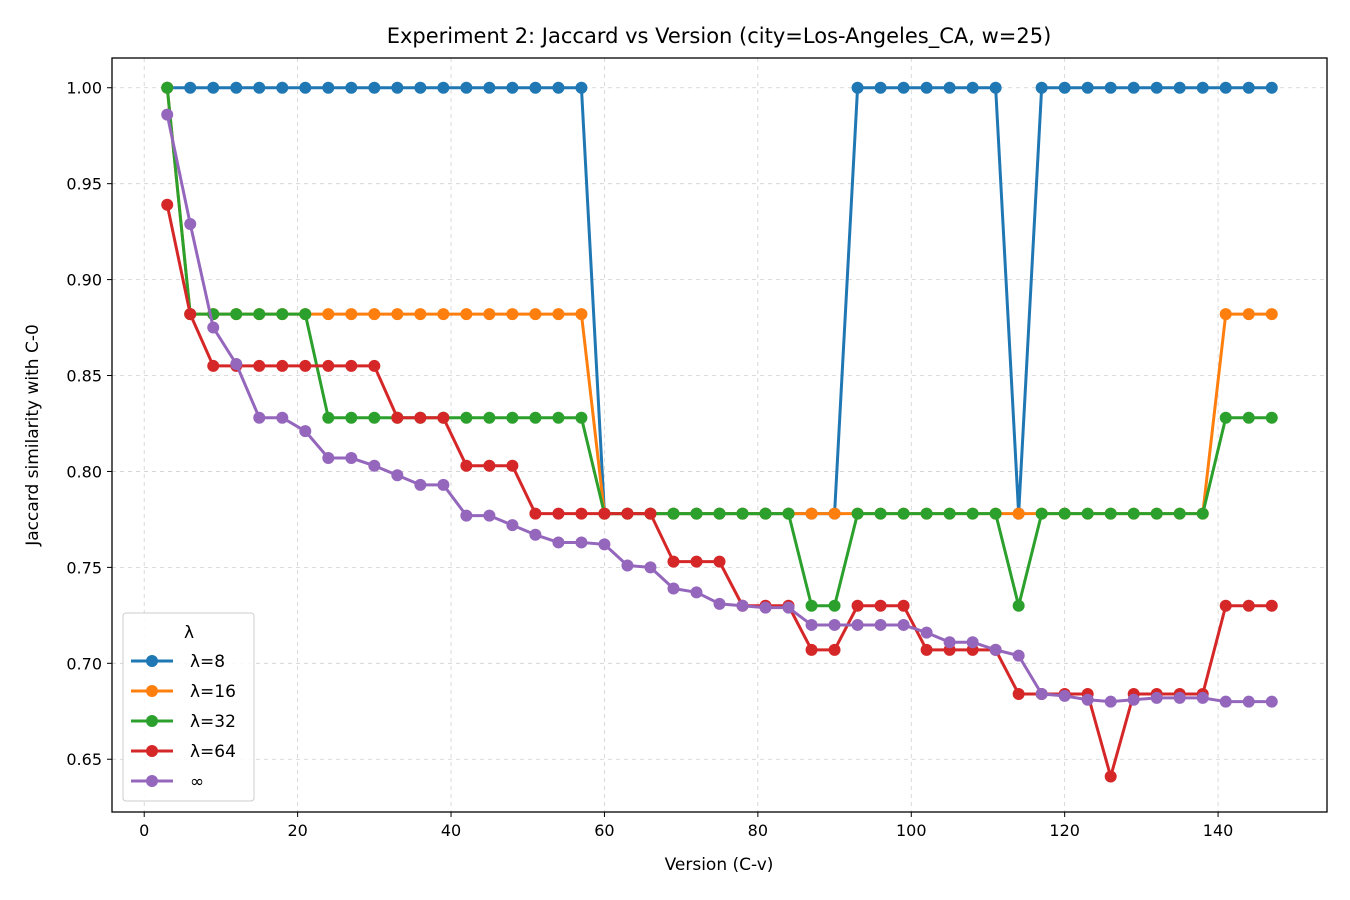  Describe the element at coordinates (183, 722) in the screenshot. I see `legend-item: λ=32` at that location.